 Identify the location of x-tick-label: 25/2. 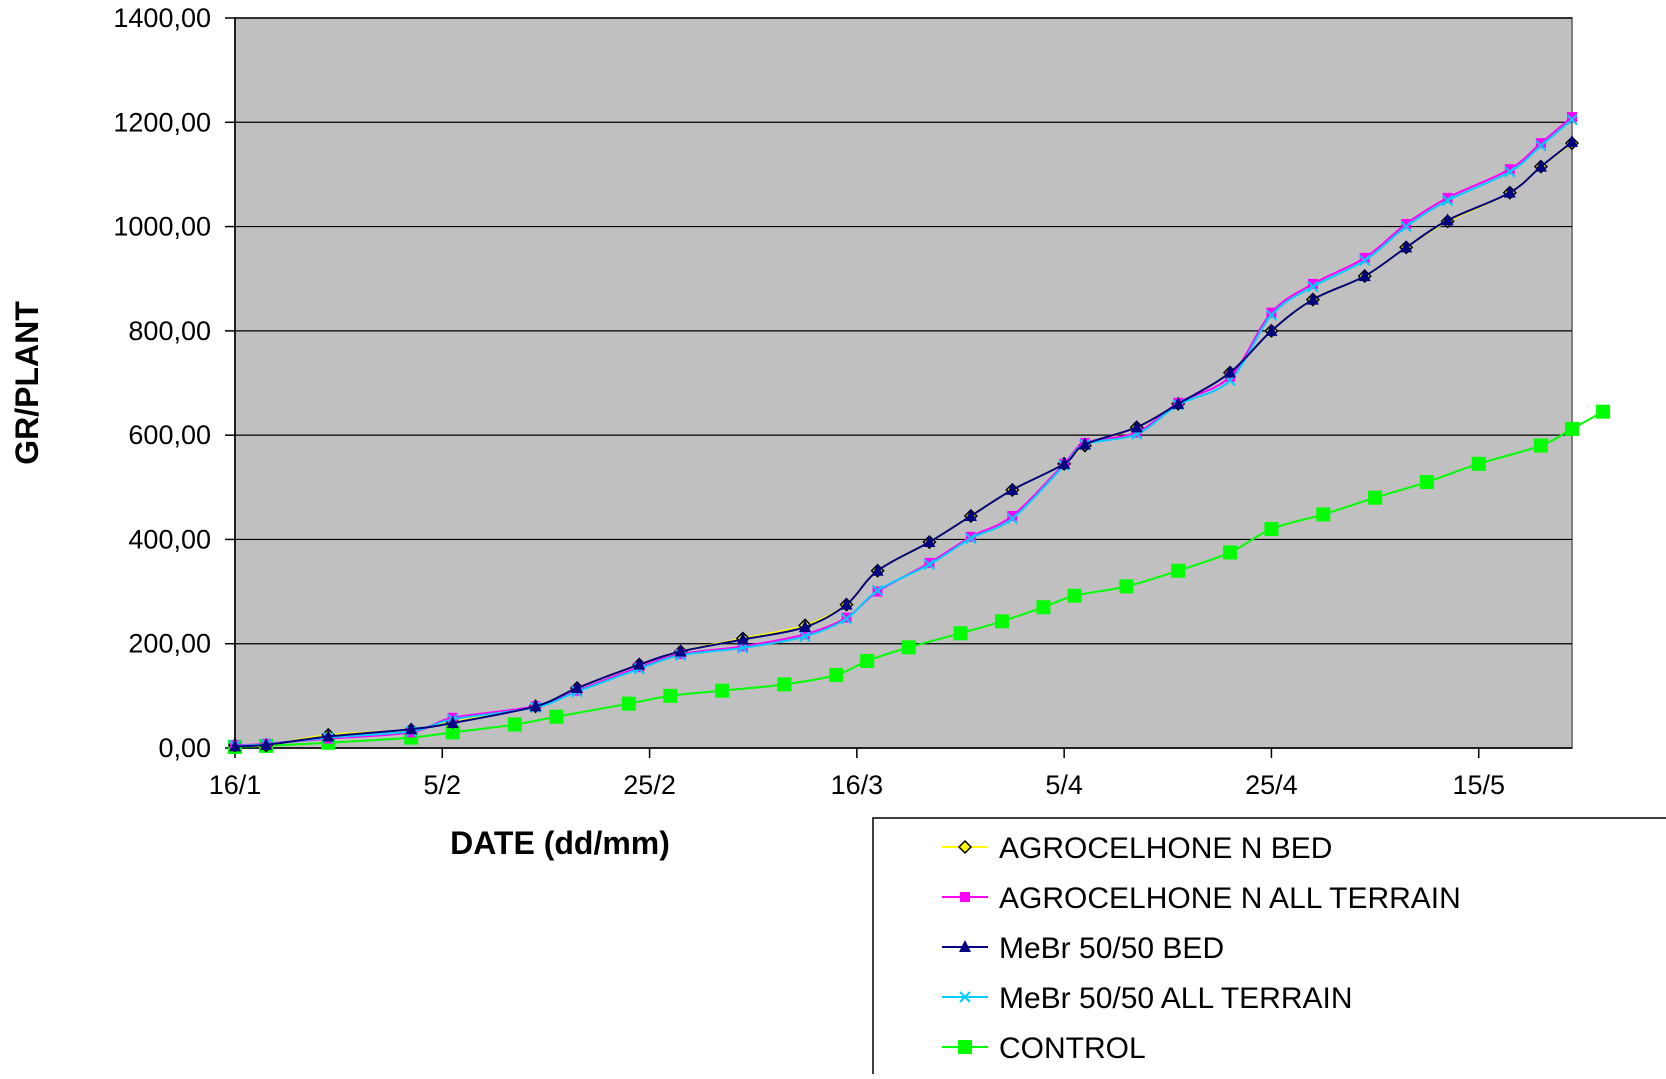
(649, 785).